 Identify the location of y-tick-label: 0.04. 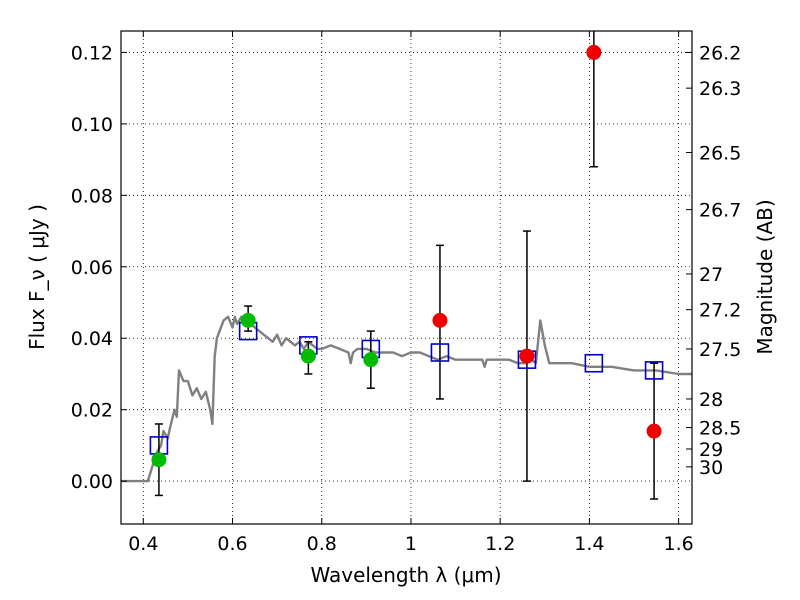
(92, 339).